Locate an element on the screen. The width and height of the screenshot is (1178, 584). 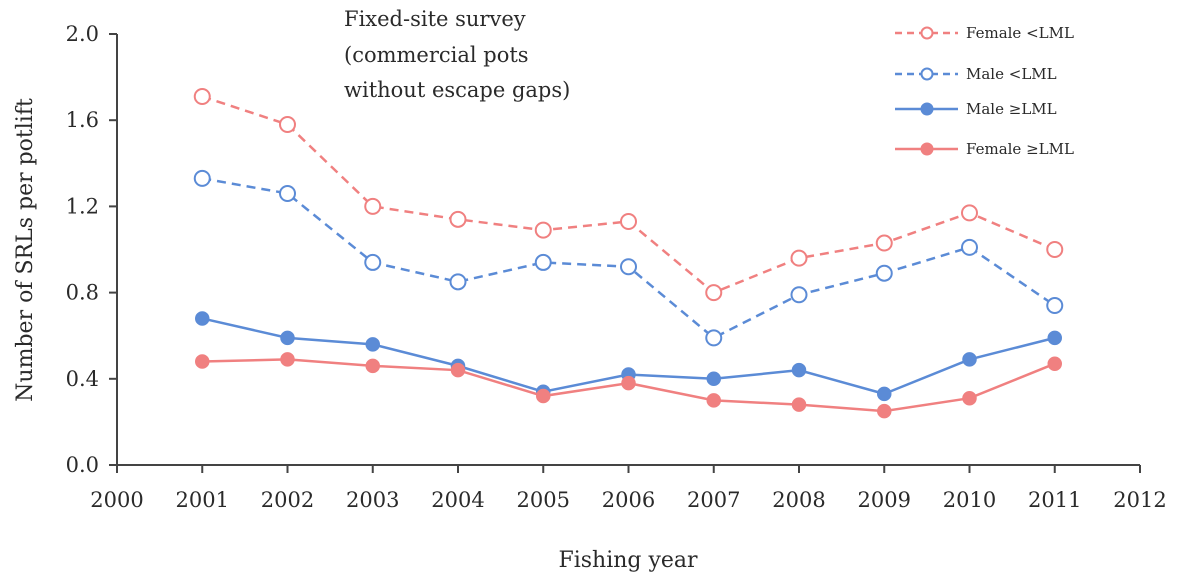
legend-label: Male ≥LML is located at coordinates (1011, 109).